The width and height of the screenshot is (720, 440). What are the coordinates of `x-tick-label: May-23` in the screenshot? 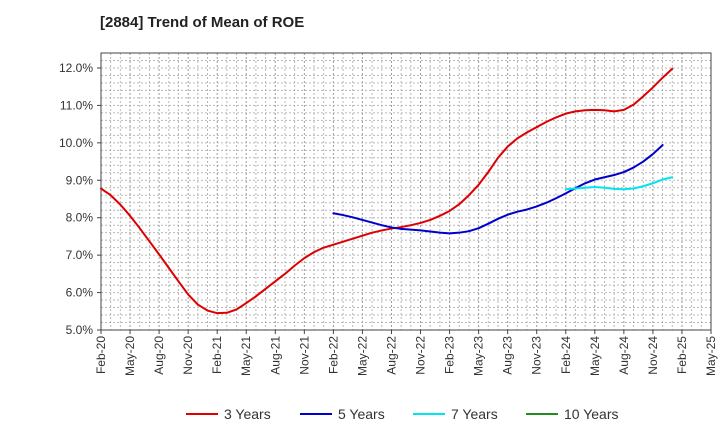 It's located at (479, 356).